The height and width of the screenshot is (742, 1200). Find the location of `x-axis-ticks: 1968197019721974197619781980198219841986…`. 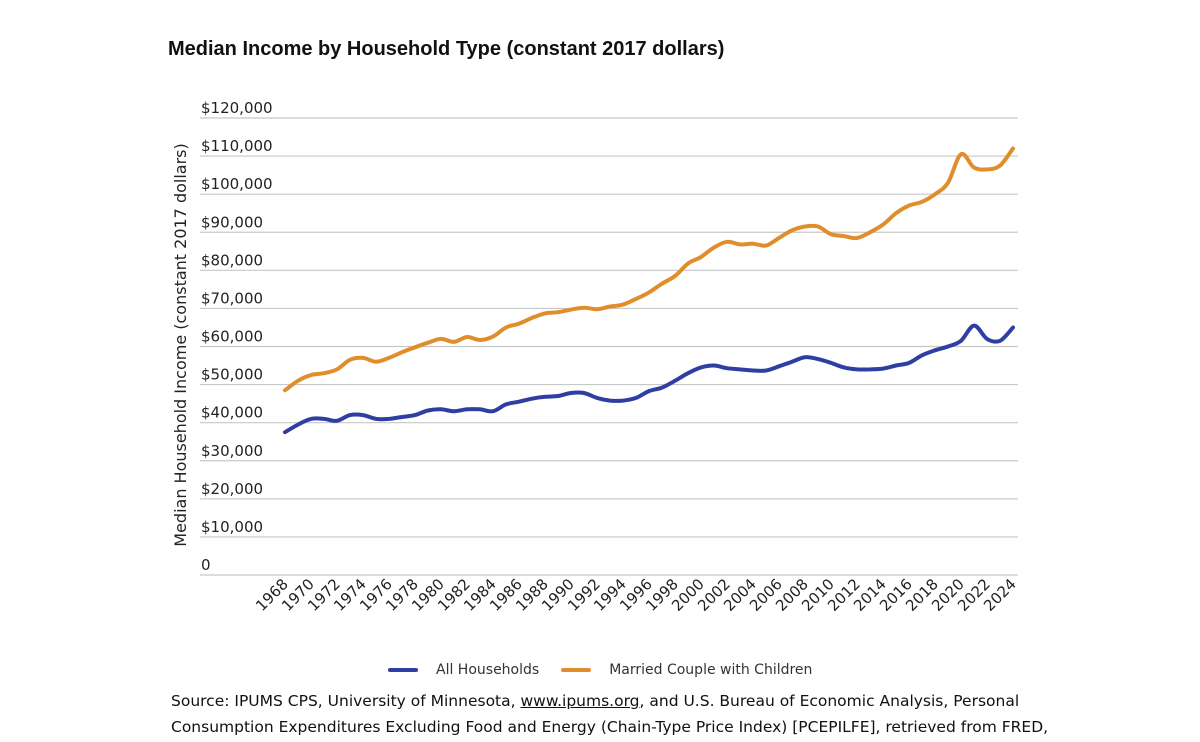

x-axis-ticks: 1968197019721974197619781980198219841986… is located at coordinates (636, 595).